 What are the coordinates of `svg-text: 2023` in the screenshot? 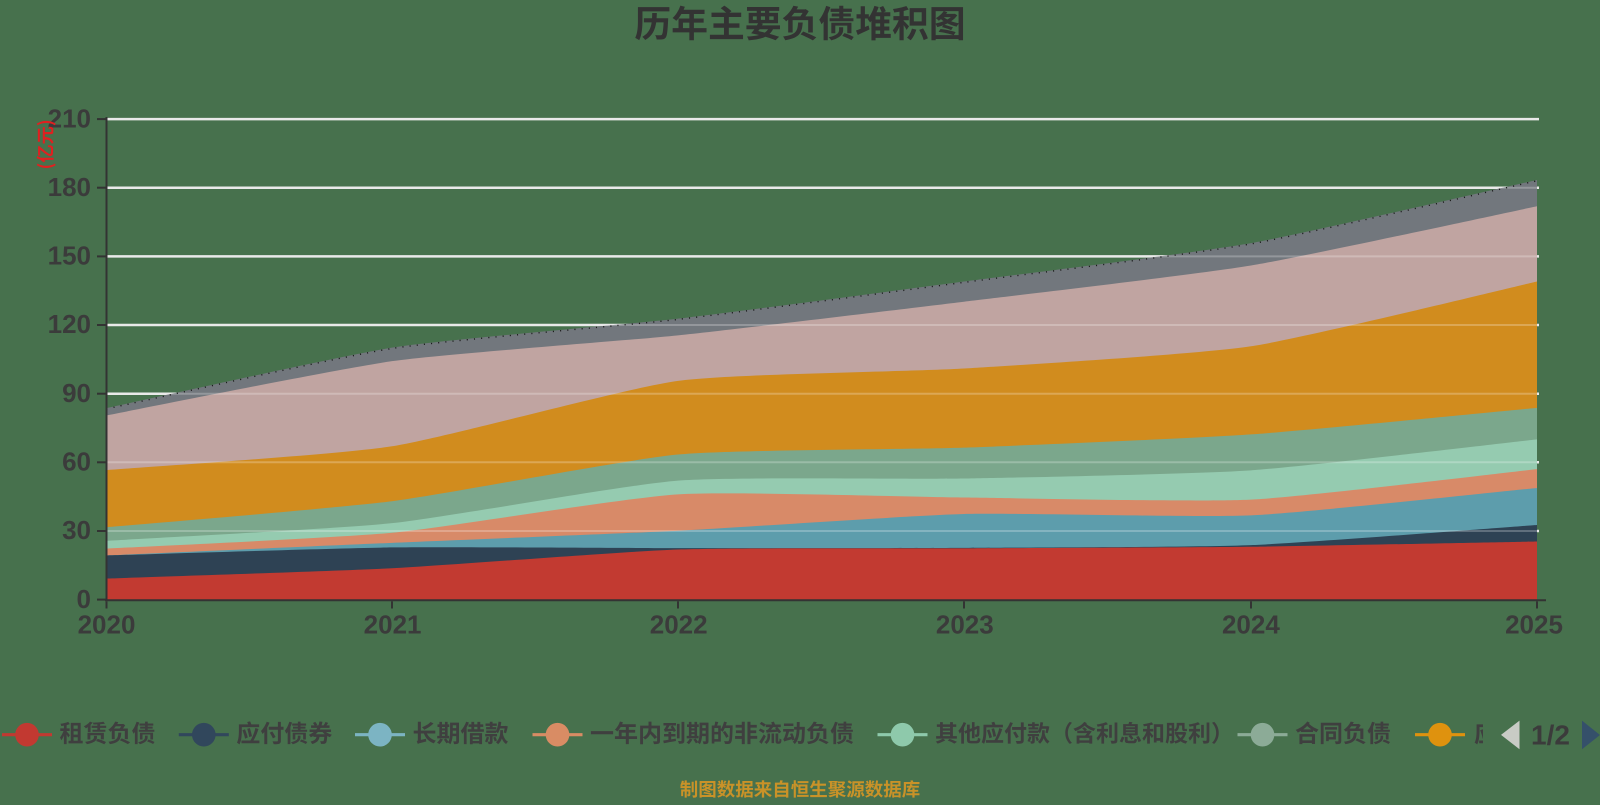 It's located at (965, 625).